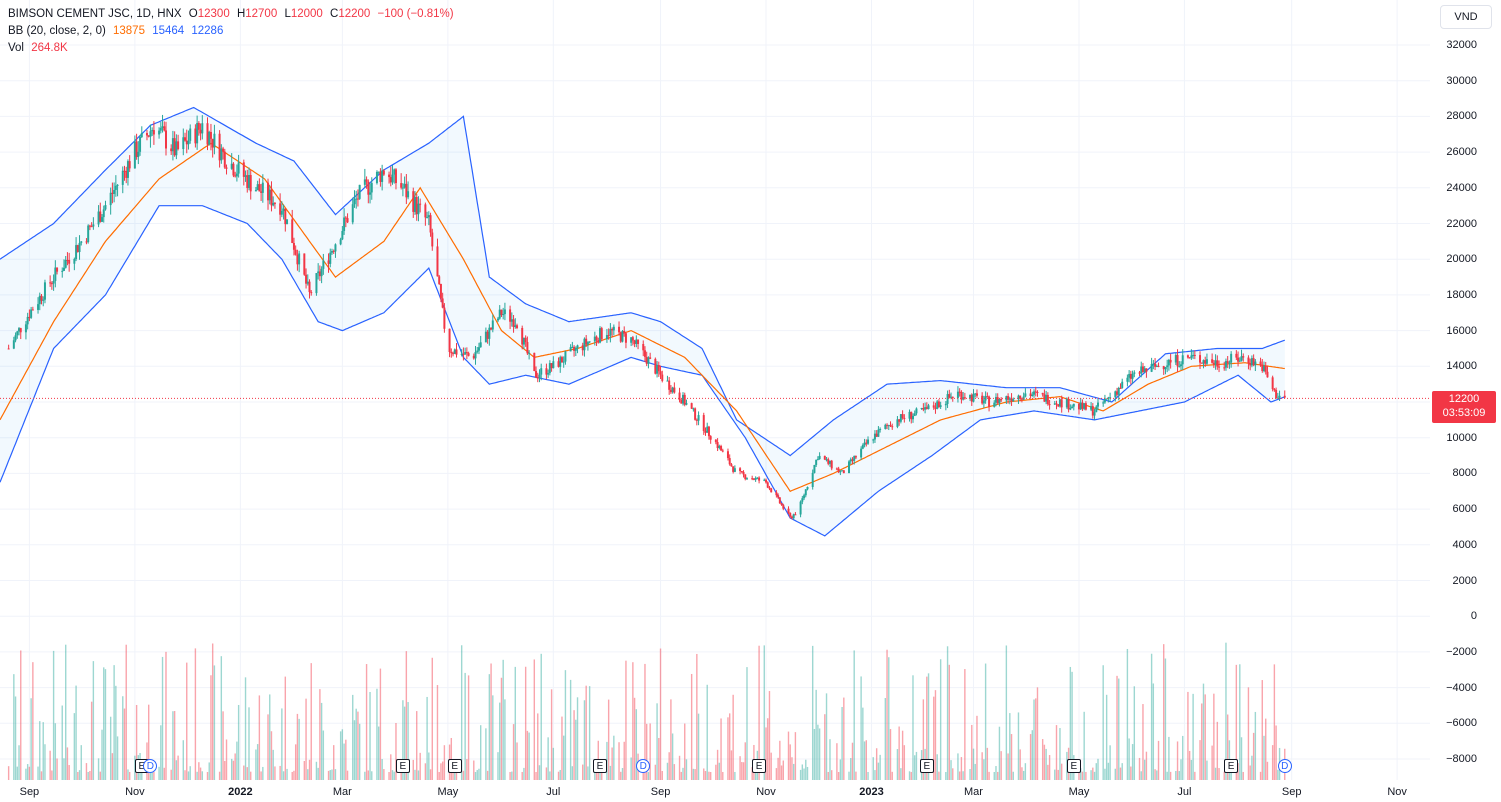  Describe the element at coordinates (233, 31) in the screenshot. I see `legend-bb-row: BB (20, close, 2, 0) 13875 15464 12286` at that location.